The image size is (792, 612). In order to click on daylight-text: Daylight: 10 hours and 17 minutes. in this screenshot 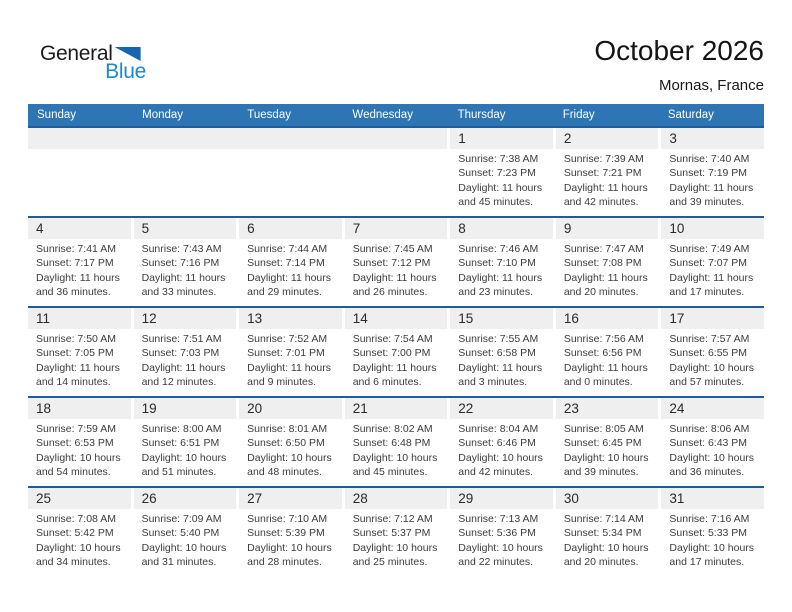, I will do `click(712, 555)`.